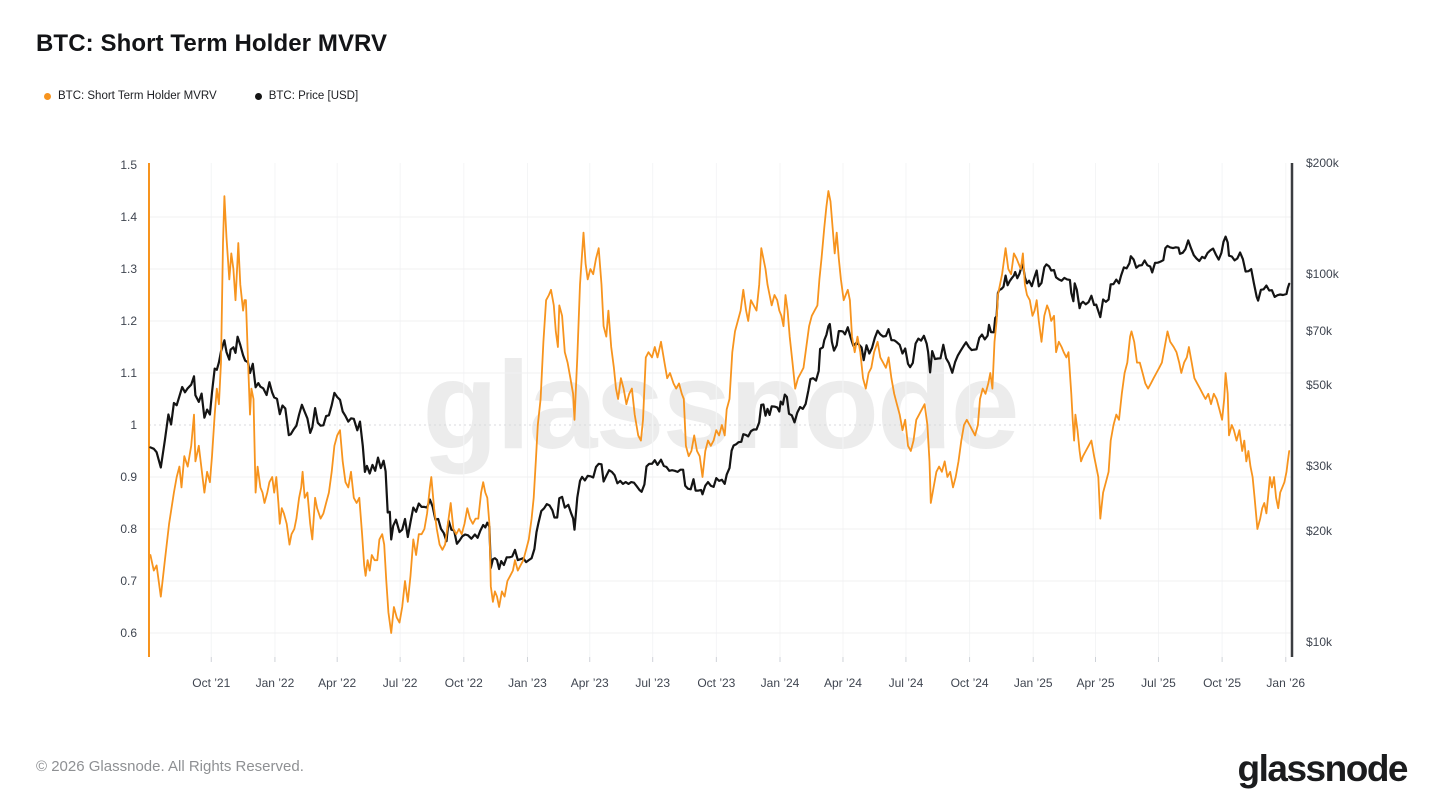 This screenshot has width=1440, height=810. Describe the element at coordinates (906, 683) in the screenshot. I see `x-axis-label: Jul ’24` at that location.